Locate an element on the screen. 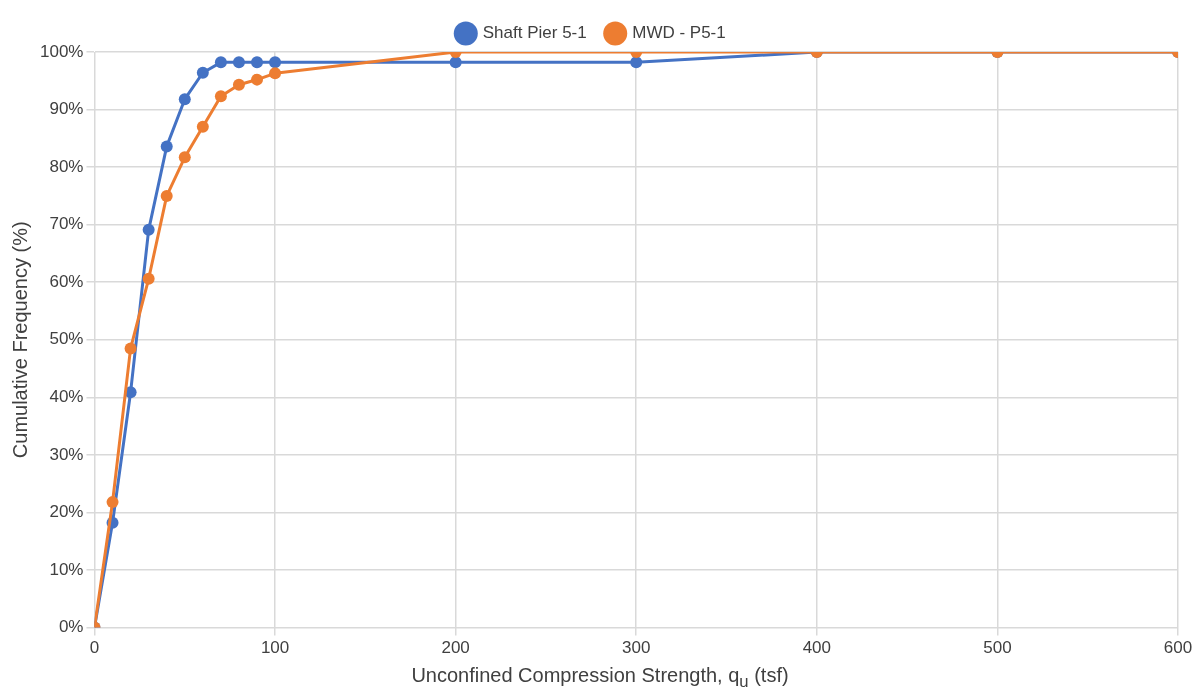  x-axis-title: Unconfined Compression Strength, q$_{u}$ (tsf) is located at coordinates (600, 678).